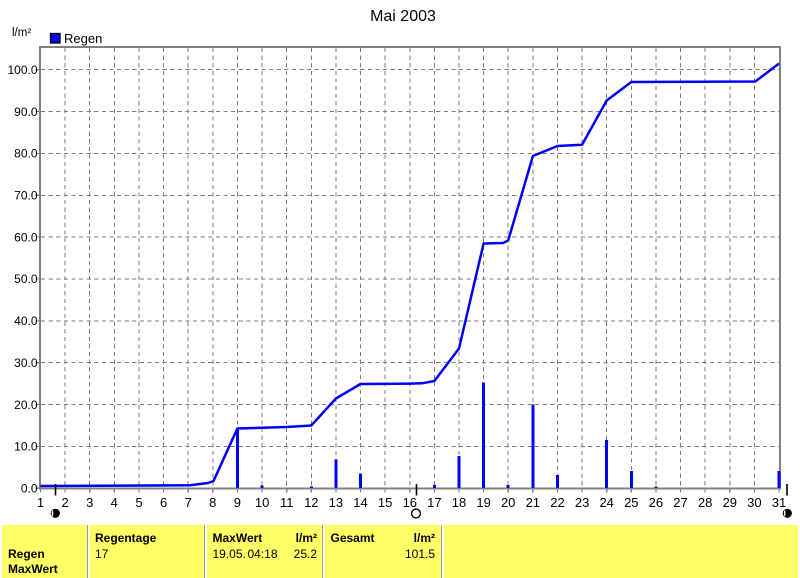  I want to click on svg-text: 29, so click(730, 502).